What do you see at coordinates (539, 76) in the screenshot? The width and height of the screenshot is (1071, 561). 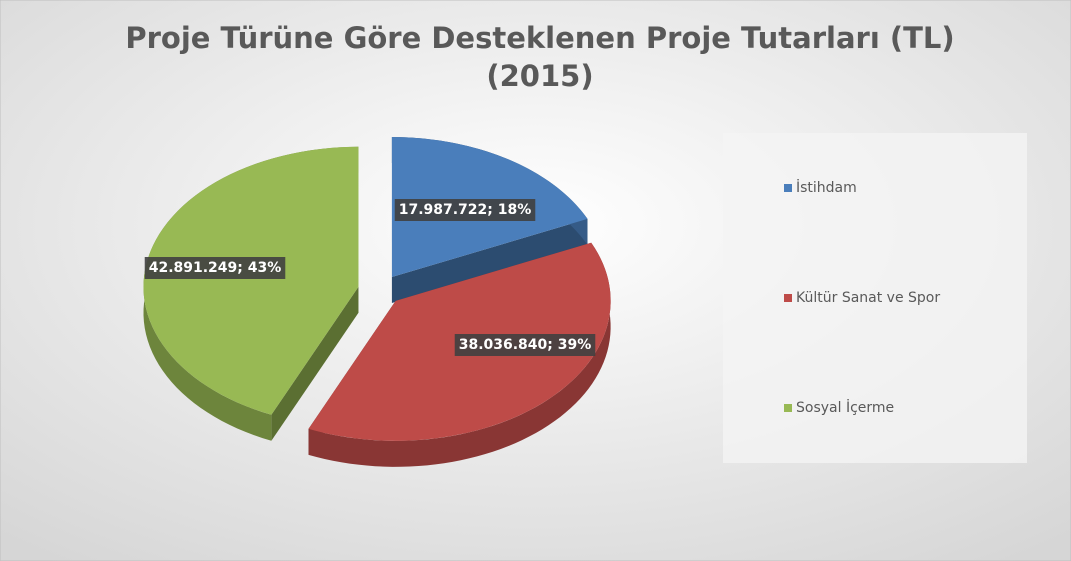 I see `chart-title: (2015)` at bounding box center [539, 76].